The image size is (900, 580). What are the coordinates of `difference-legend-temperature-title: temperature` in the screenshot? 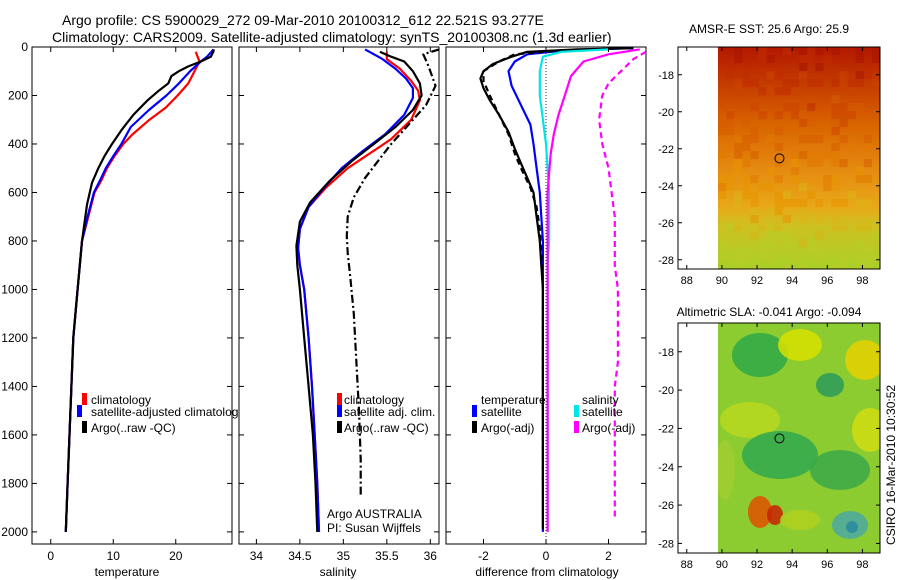 It's located at (513, 400).